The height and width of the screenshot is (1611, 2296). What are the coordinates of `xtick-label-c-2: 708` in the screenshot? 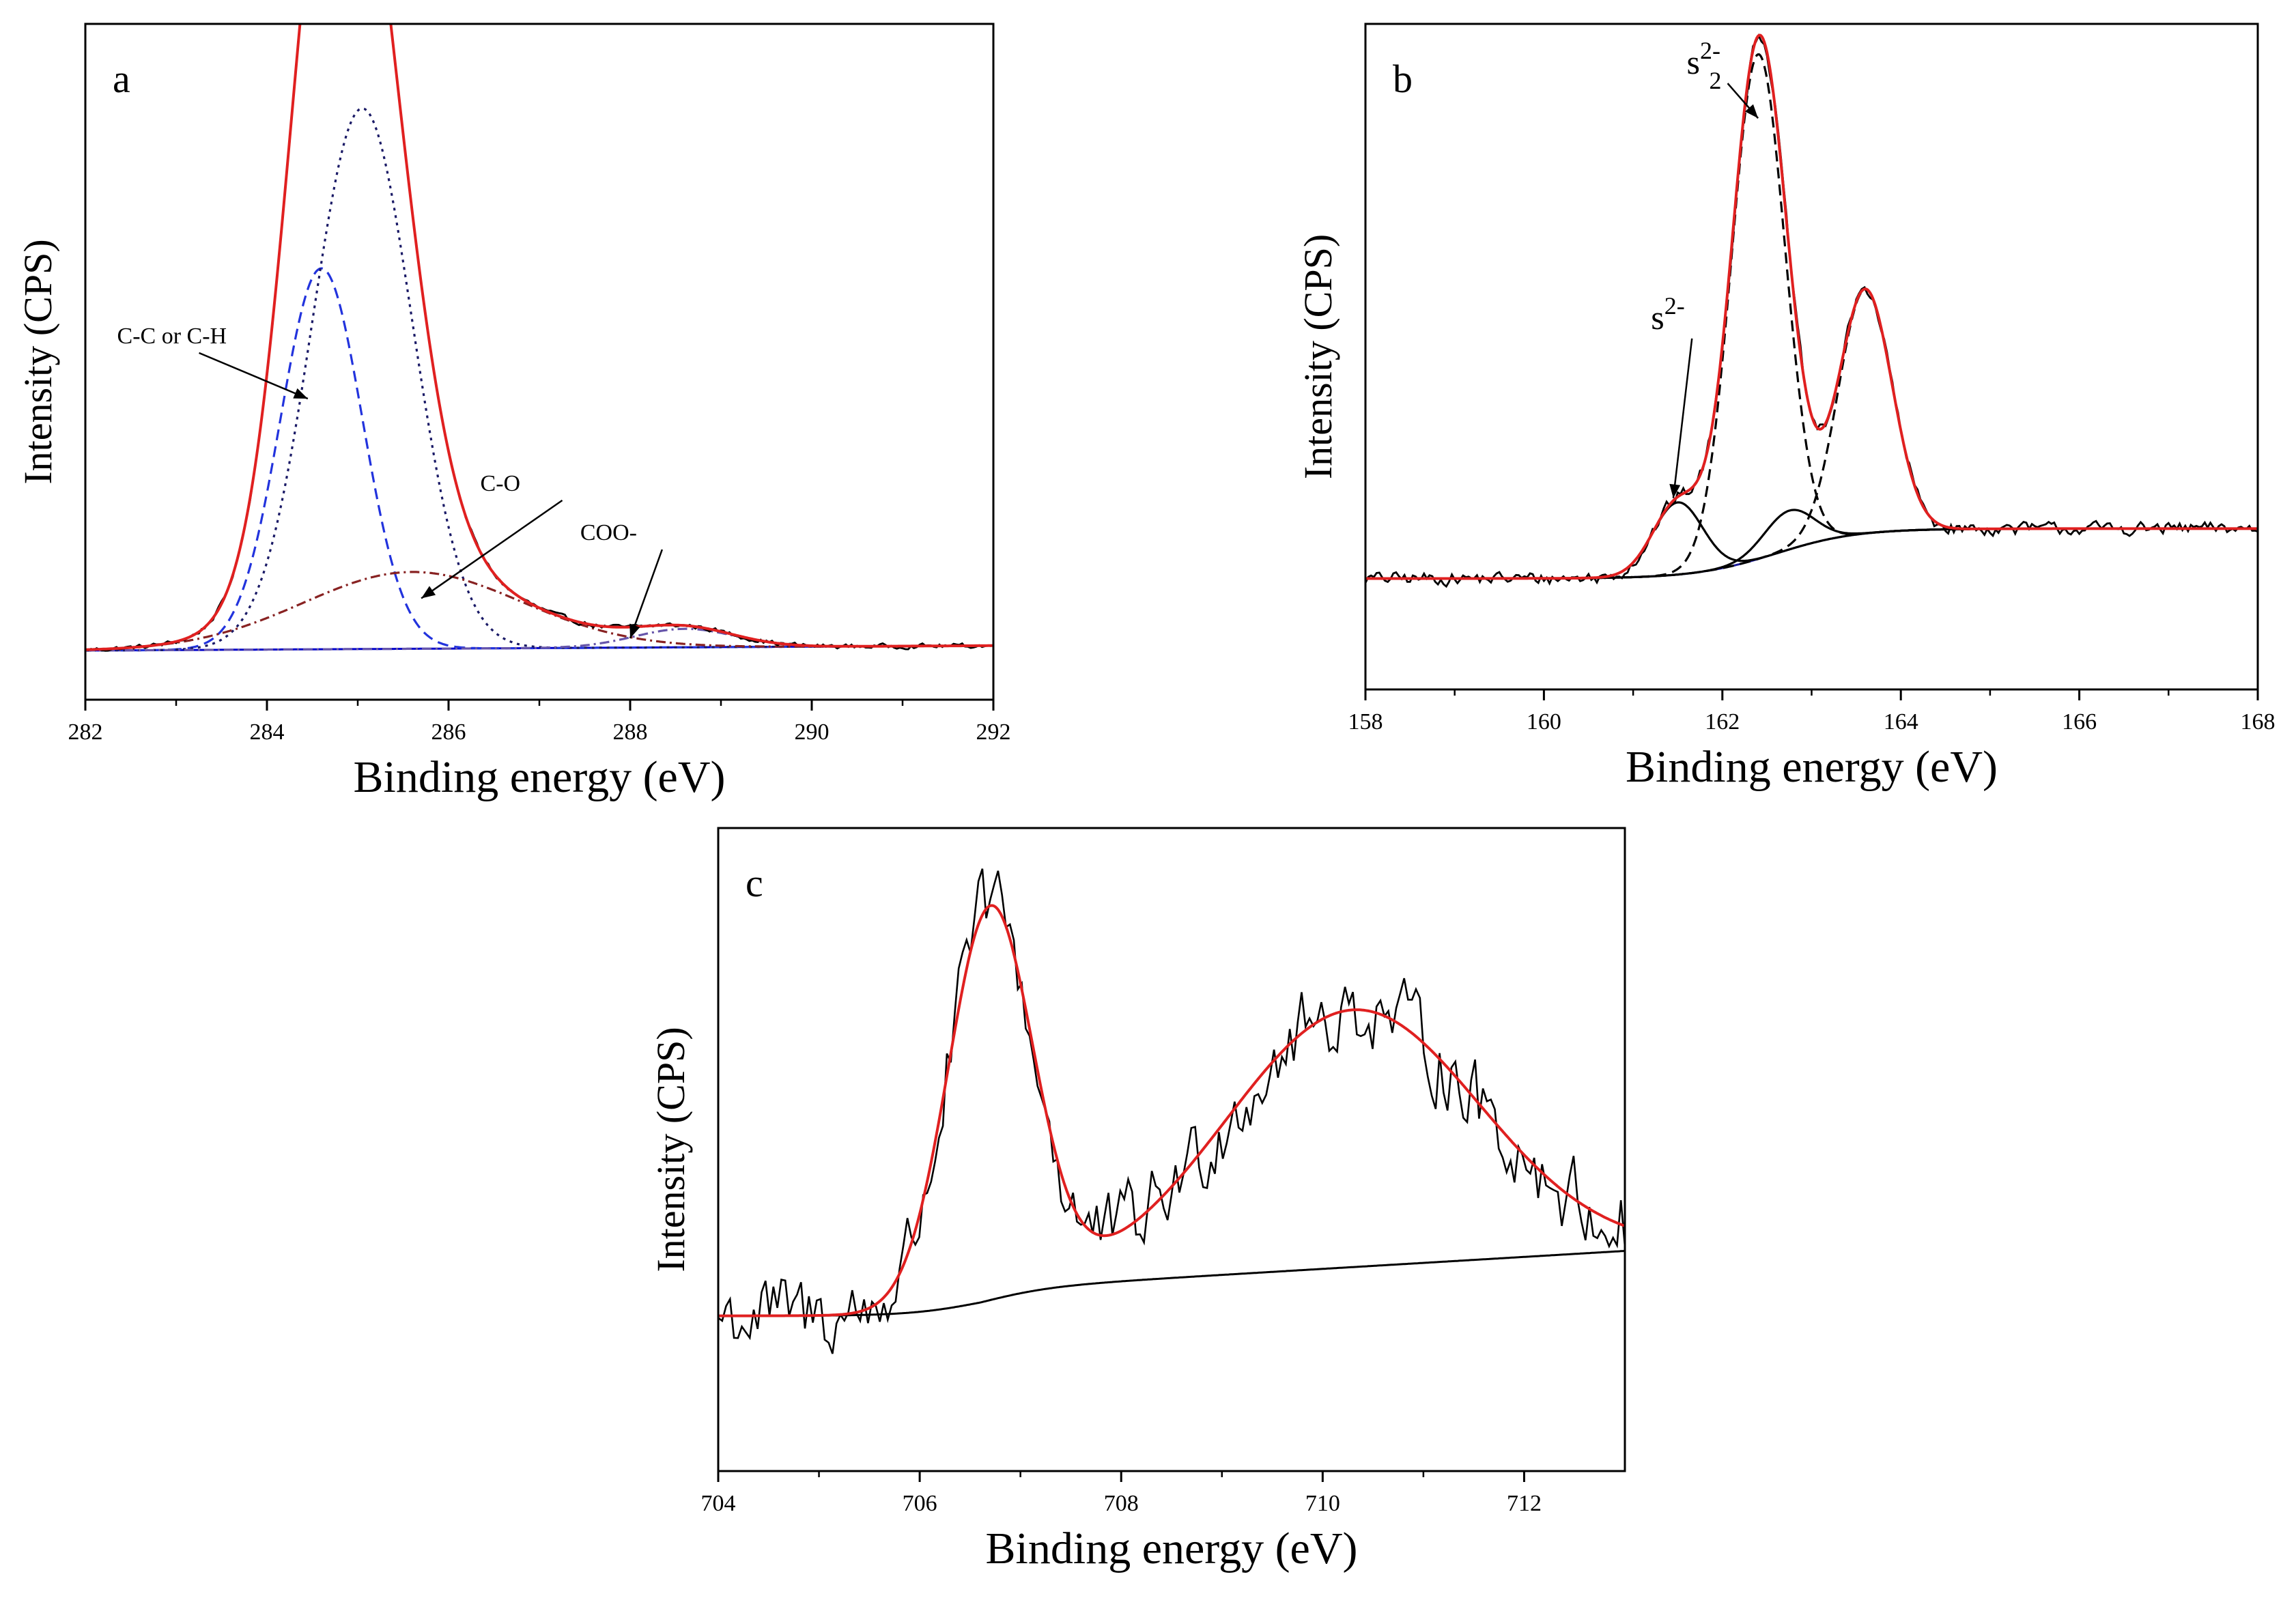 It's located at (1121, 1503).